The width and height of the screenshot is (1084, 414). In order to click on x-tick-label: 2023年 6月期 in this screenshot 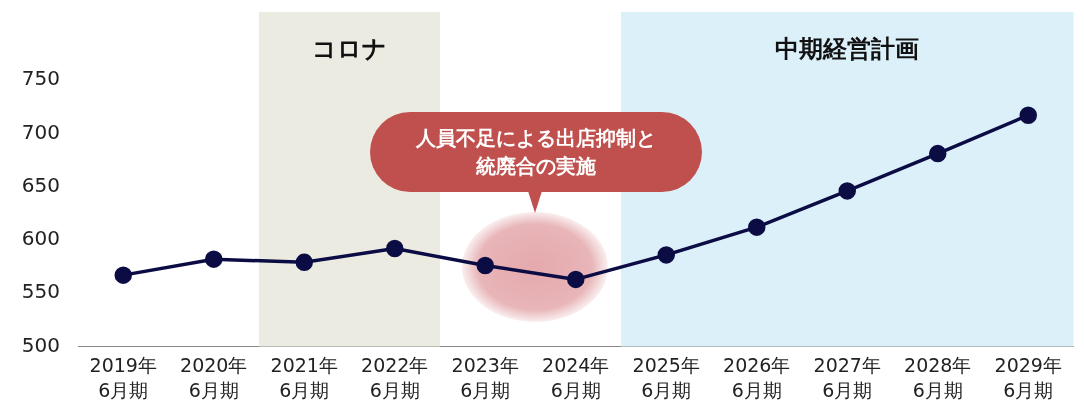, I will do `click(485, 377)`.